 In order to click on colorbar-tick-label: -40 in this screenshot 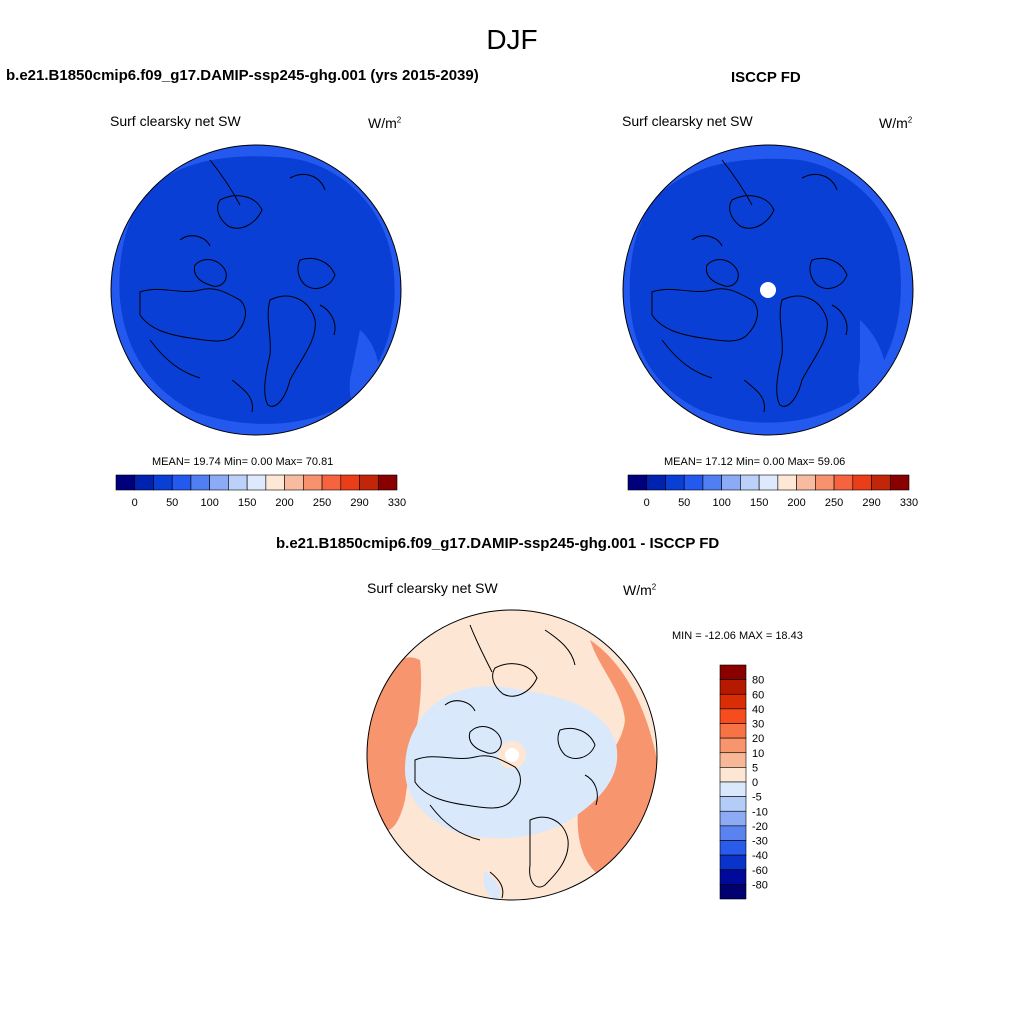, I will do `click(760, 856)`.